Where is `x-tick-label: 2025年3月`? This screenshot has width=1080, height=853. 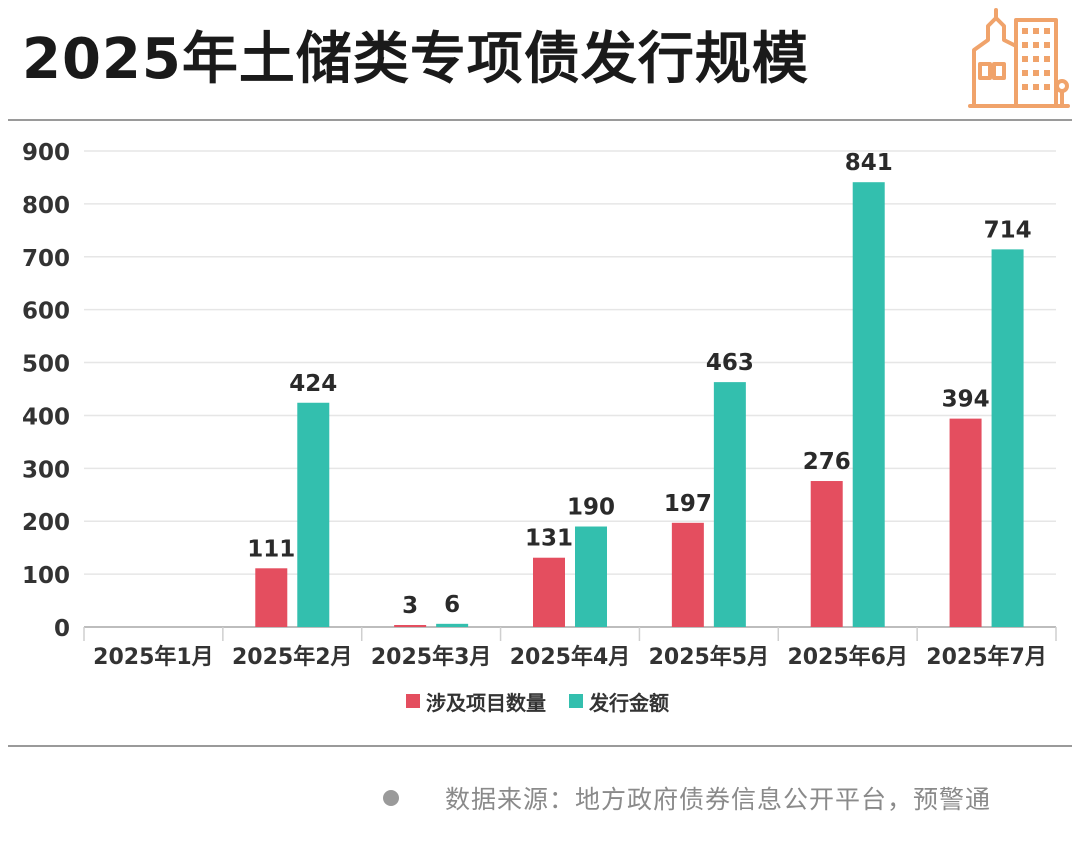
x-tick-label: 2025年3月 is located at coordinates (431, 657).